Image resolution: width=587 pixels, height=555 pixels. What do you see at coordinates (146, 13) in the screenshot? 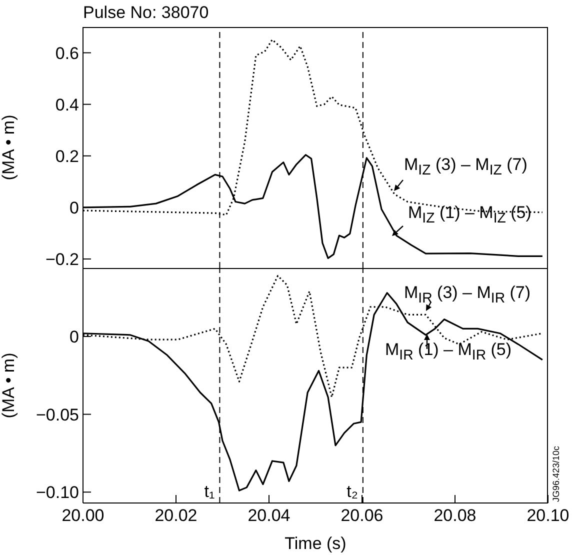
I see `chart-title: Pulse No: 38070` at bounding box center [146, 13].